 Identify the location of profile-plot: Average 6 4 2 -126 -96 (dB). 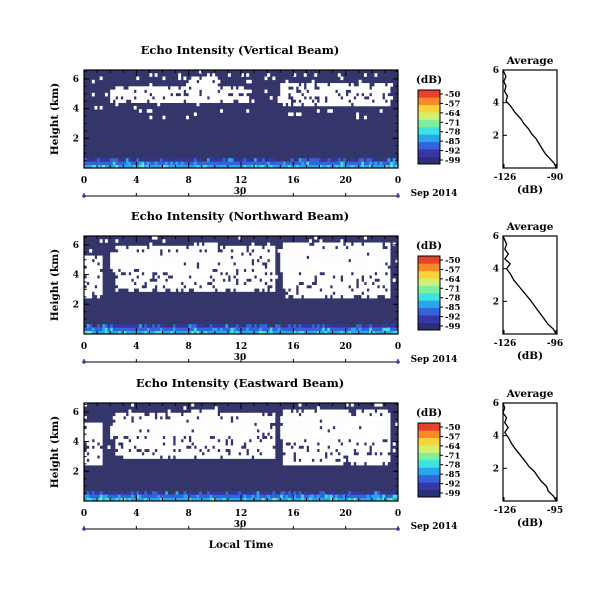
(528, 291).